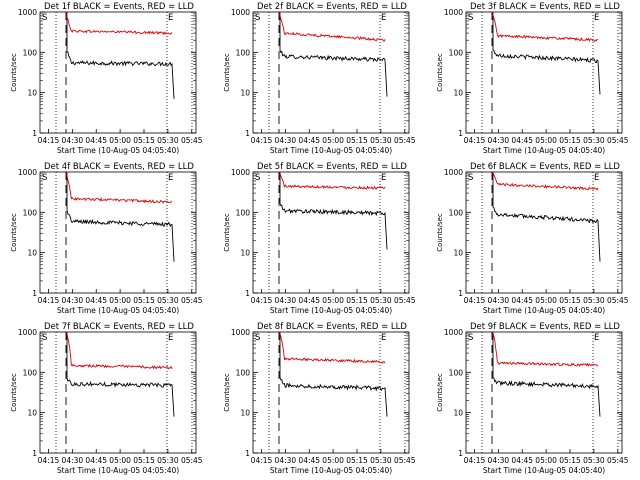  Describe the element at coordinates (332, 327) in the screenshot. I see `chart-title: Det 8f BLACK = Events, RED = LLD` at that location.